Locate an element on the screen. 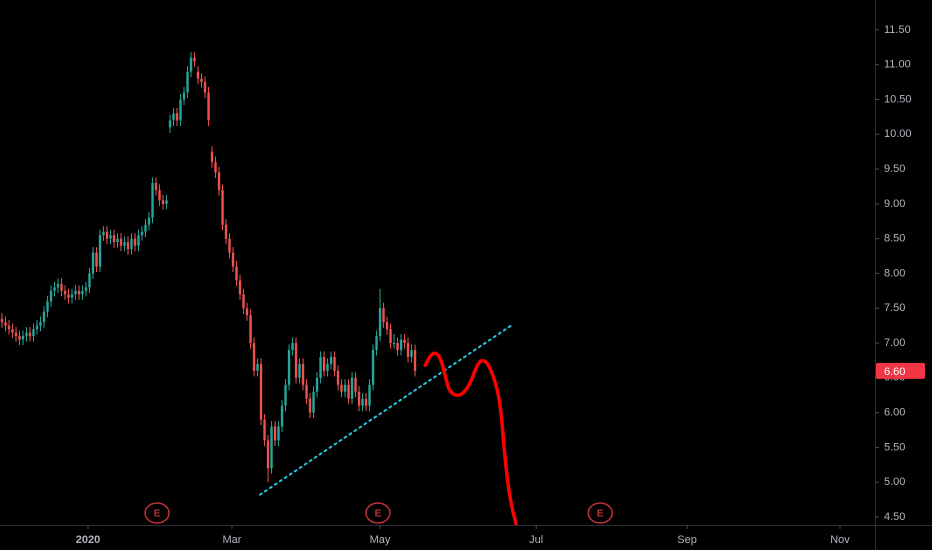 Image resolution: width=932 pixels, height=550 pixels. y-tick-label: 5.00 is located at coordinates (894, 482).